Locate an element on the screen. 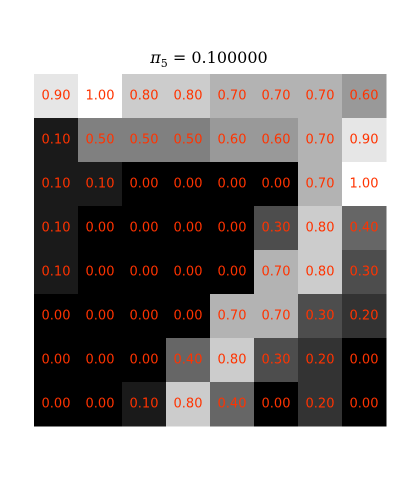 The height and width of the screenshot is (500, 400). cell-label-r4-c2: 0.00 is located at coordinates (144, 272).